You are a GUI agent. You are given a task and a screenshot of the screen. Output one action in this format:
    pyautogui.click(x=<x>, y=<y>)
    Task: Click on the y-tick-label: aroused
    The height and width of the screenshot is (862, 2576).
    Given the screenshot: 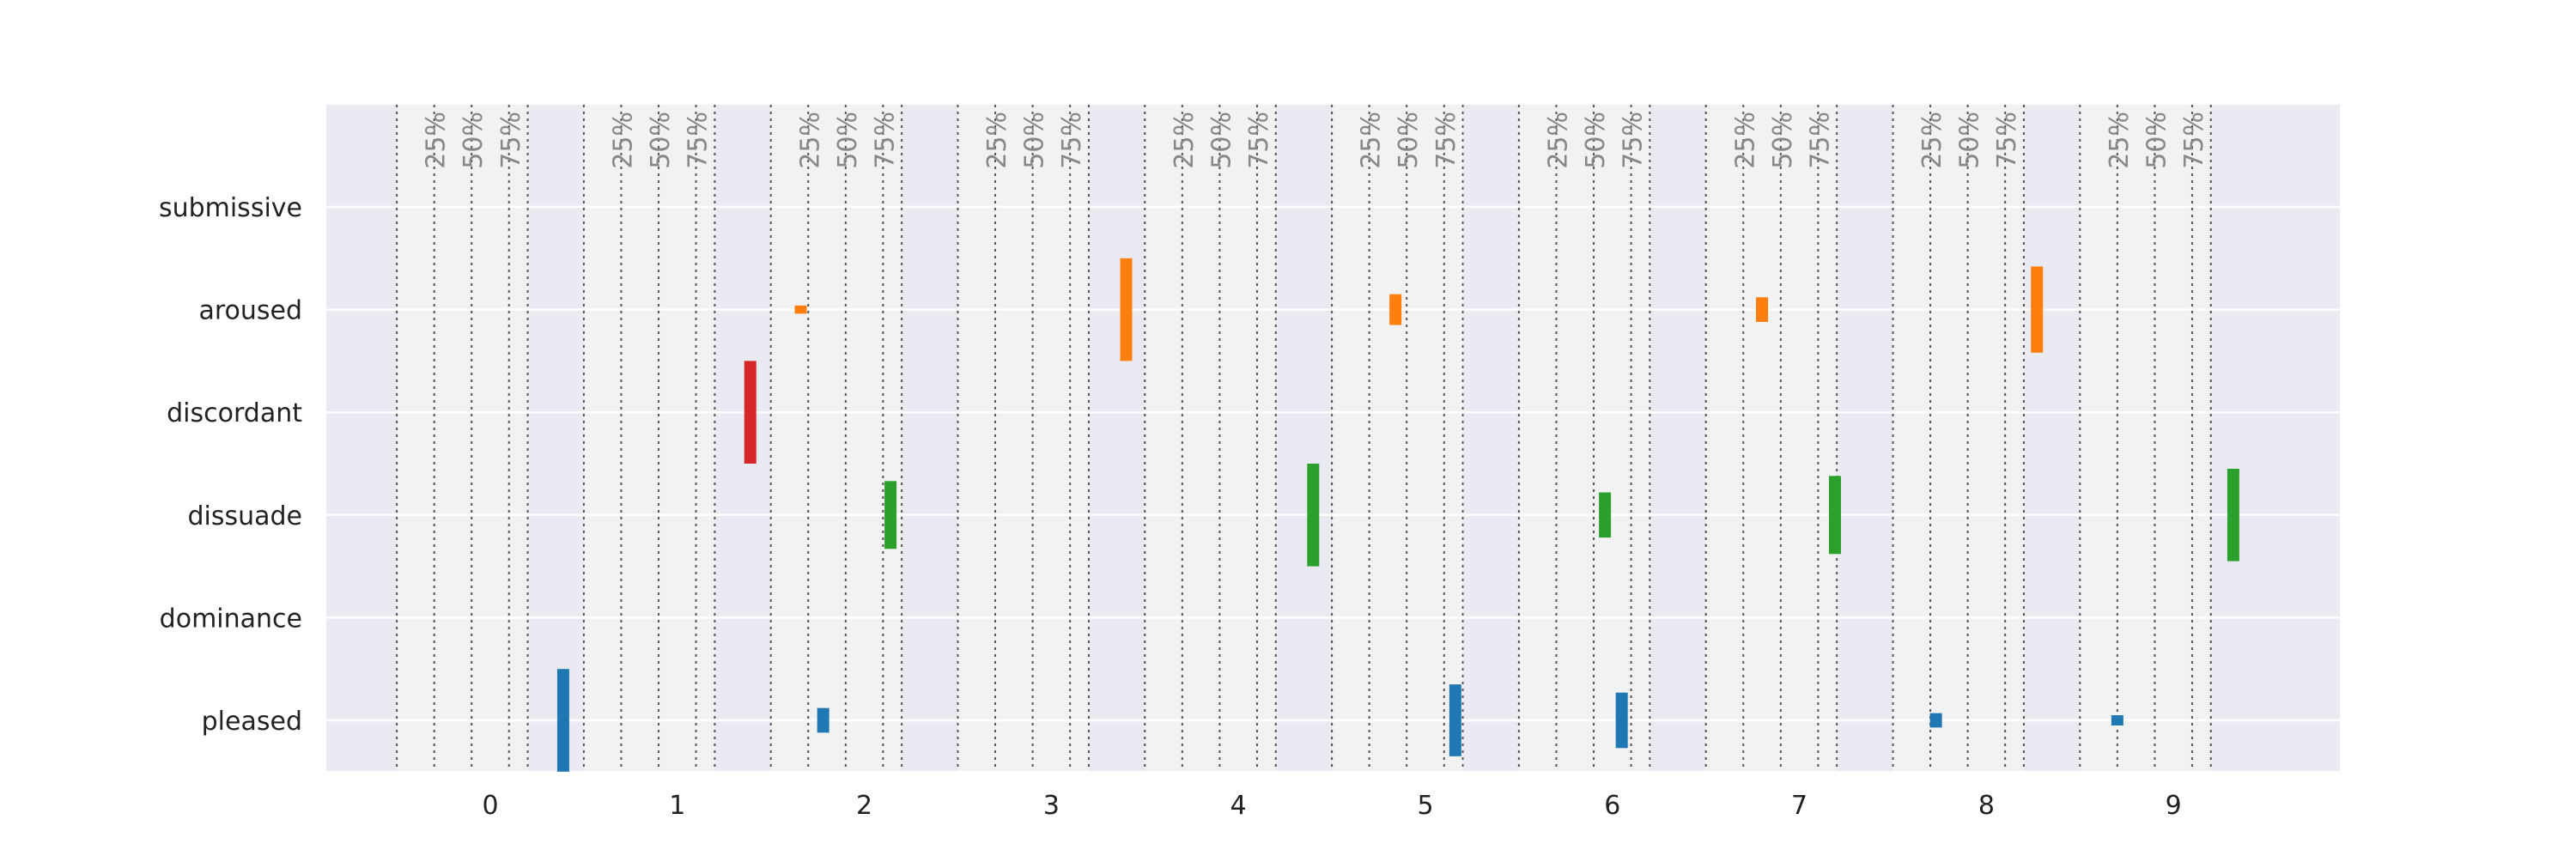 What is the action you would take?
    pyautogui.click(x=250, y=311)
    